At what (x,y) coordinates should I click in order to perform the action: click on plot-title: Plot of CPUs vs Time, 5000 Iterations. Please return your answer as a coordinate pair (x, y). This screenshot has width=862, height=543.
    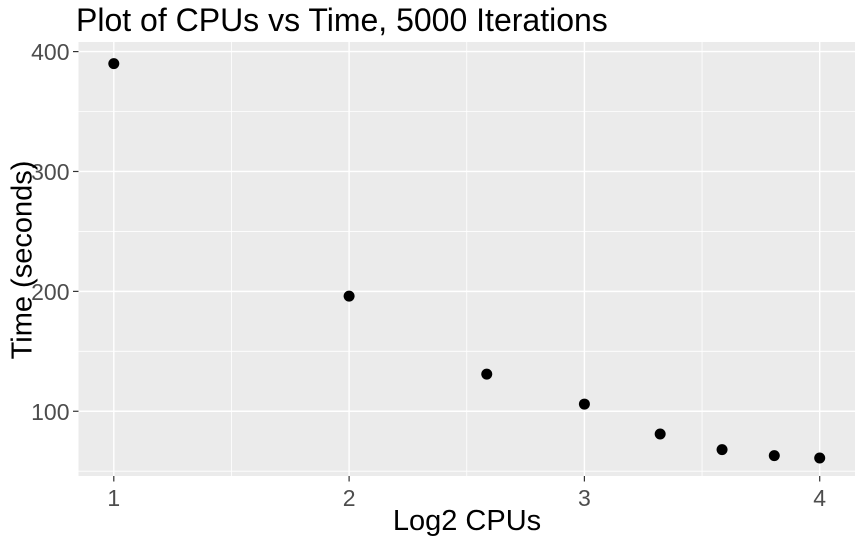
    Looking at the image, I should click on (342, 20).